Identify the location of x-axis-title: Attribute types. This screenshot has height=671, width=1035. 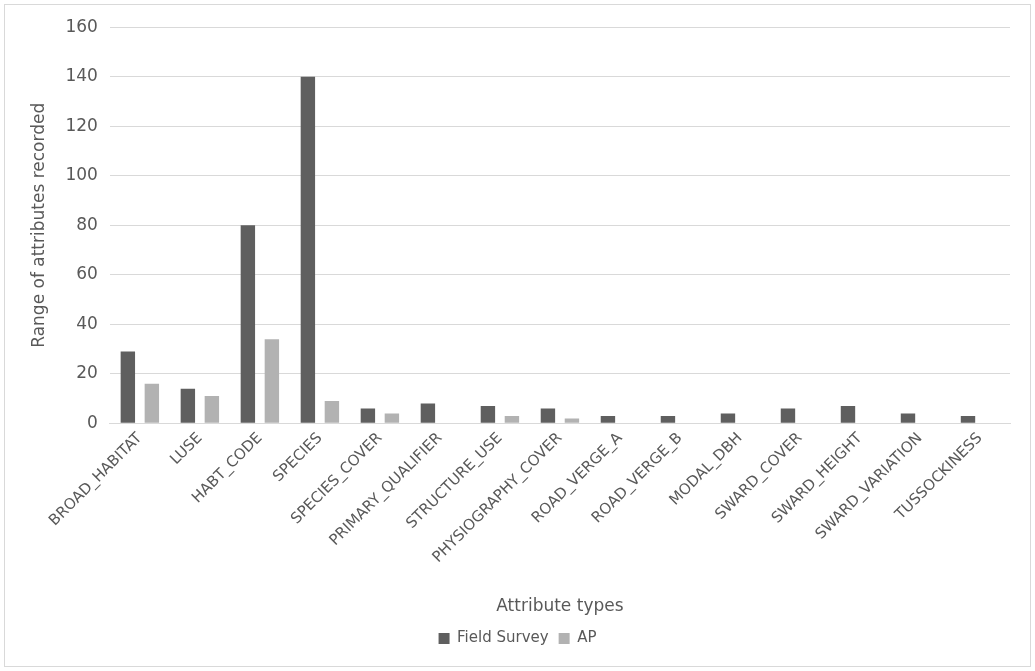
(560, 605).